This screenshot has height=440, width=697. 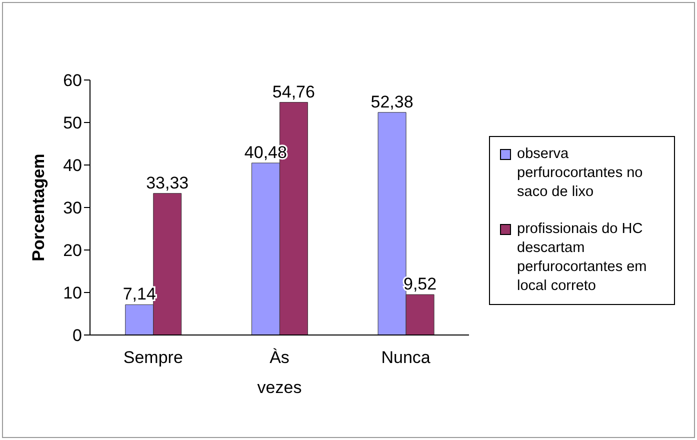 What do you see at coordinates (167, 182) in the screenshot?
I see `data-label: 33,33` at bounding box center [167, 182].